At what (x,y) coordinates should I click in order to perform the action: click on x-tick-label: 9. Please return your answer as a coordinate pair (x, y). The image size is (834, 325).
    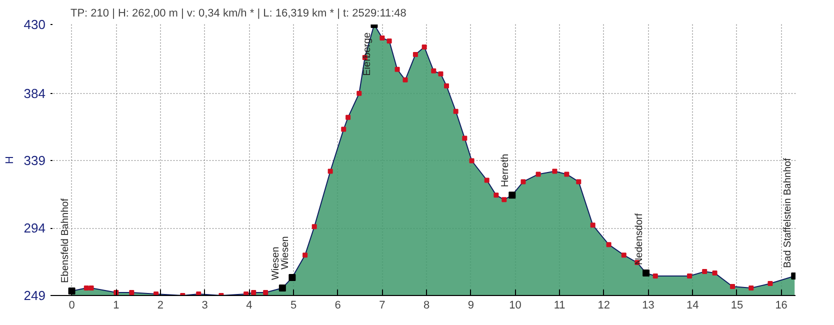
    Looking at the image, I should click on (471, 306).